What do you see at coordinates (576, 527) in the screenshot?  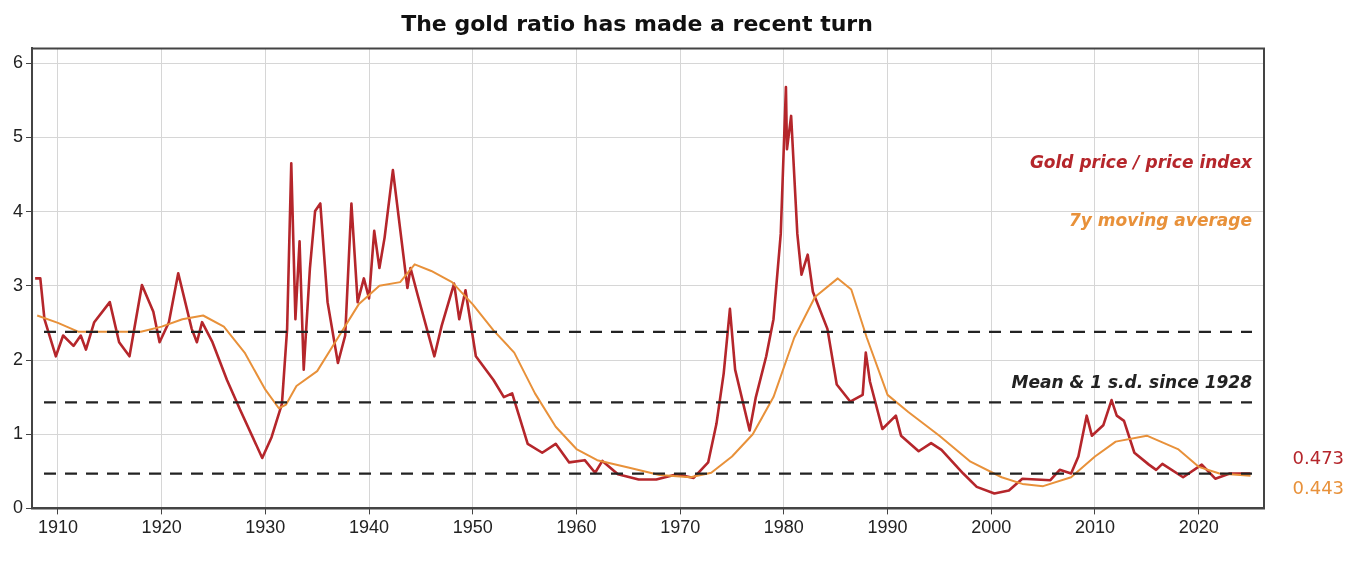 I see `x-tick-label: 1960` at bounding box center [576, 527].